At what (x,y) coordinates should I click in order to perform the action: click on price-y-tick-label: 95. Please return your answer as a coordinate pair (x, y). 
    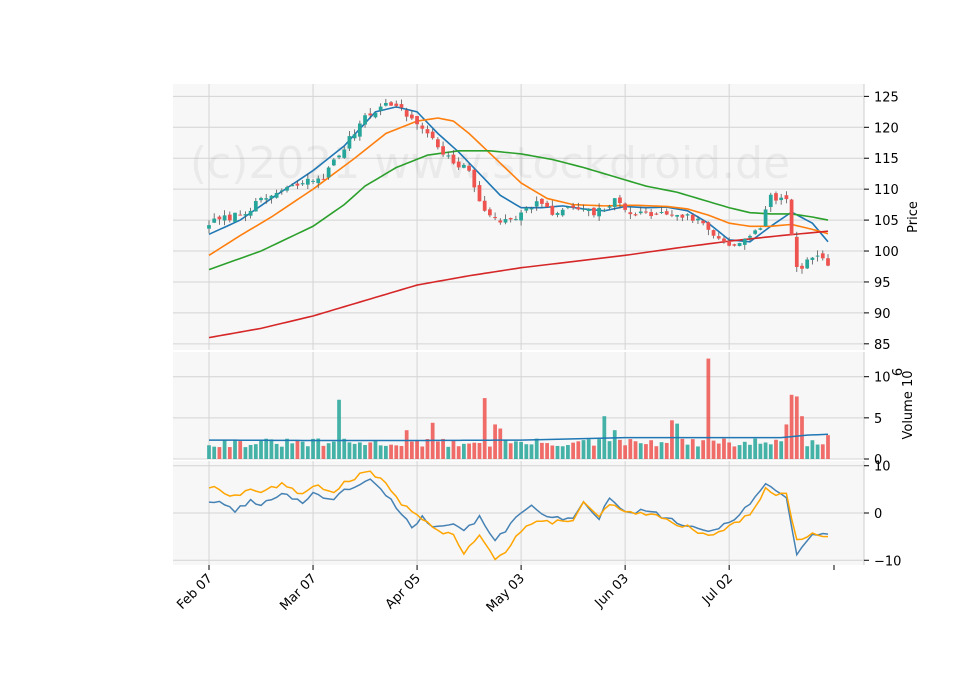
    Looking at the image, I should click on (882, 283).